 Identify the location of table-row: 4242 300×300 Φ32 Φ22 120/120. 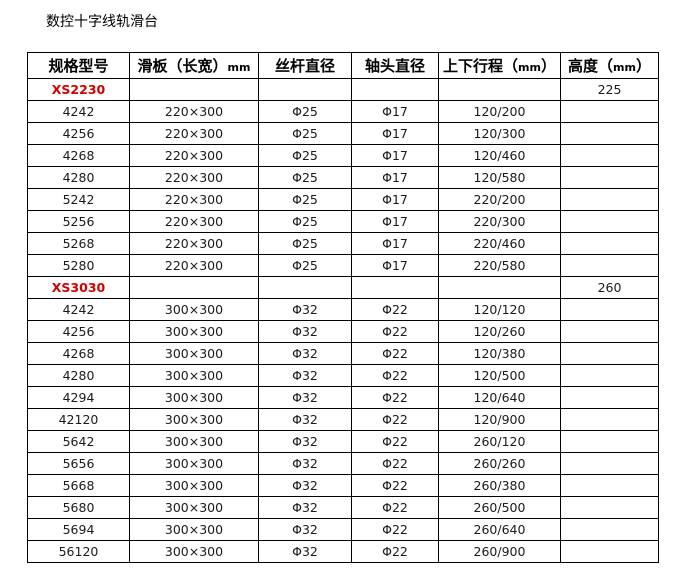
(343, 309).